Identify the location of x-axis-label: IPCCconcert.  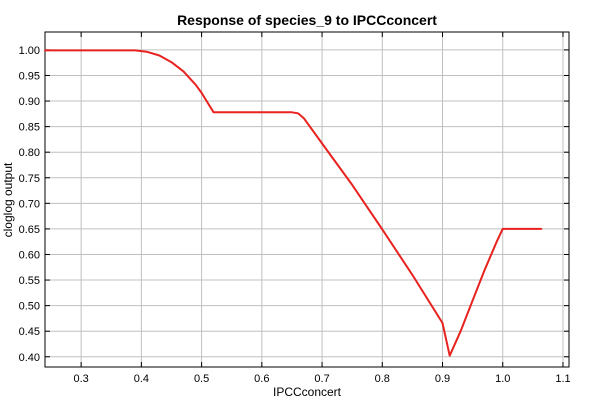
(307, 392).